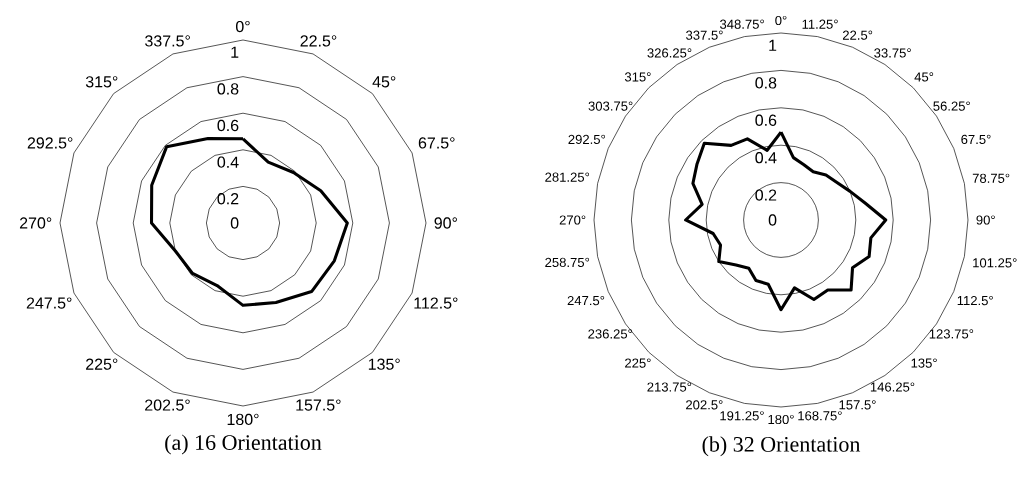 This screenshot has height=482, width=1029. What do you see at coordinates (567, 262) in the screenshot?
I see `spoke-label: 258.75°` at bounding box center [567, 262].